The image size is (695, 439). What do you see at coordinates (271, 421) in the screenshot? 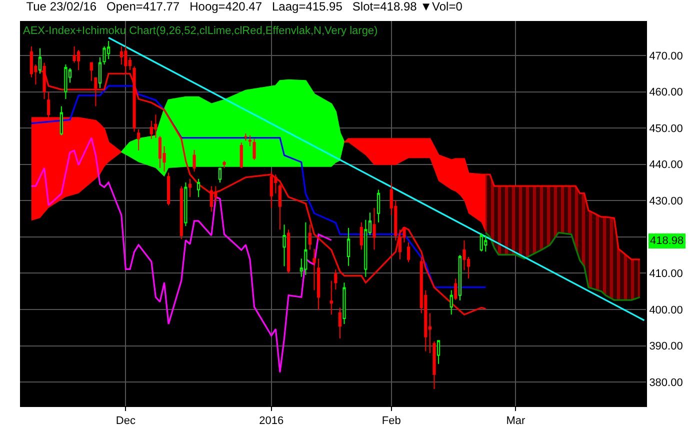
I see `x-tick-label: 2016` at bounding box center [271, 421].